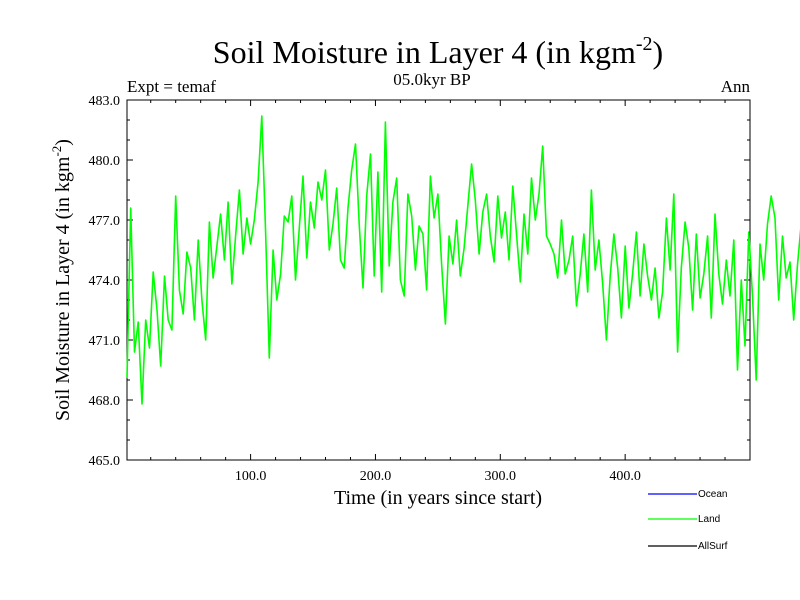 The height and width of the screenshot is (600, 800). What do you see at coordinates (105, 101) in the screenshot?
I see `y-tick-label: 483.0` at bounding box center [105, 101].